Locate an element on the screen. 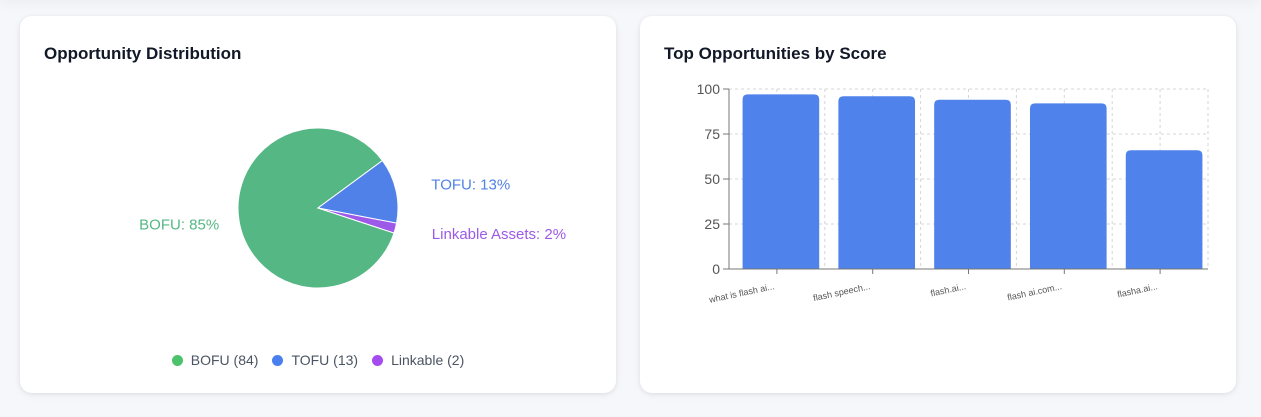  legend-item-linkable: Linkable (2) is located at coordinates (418, 360).